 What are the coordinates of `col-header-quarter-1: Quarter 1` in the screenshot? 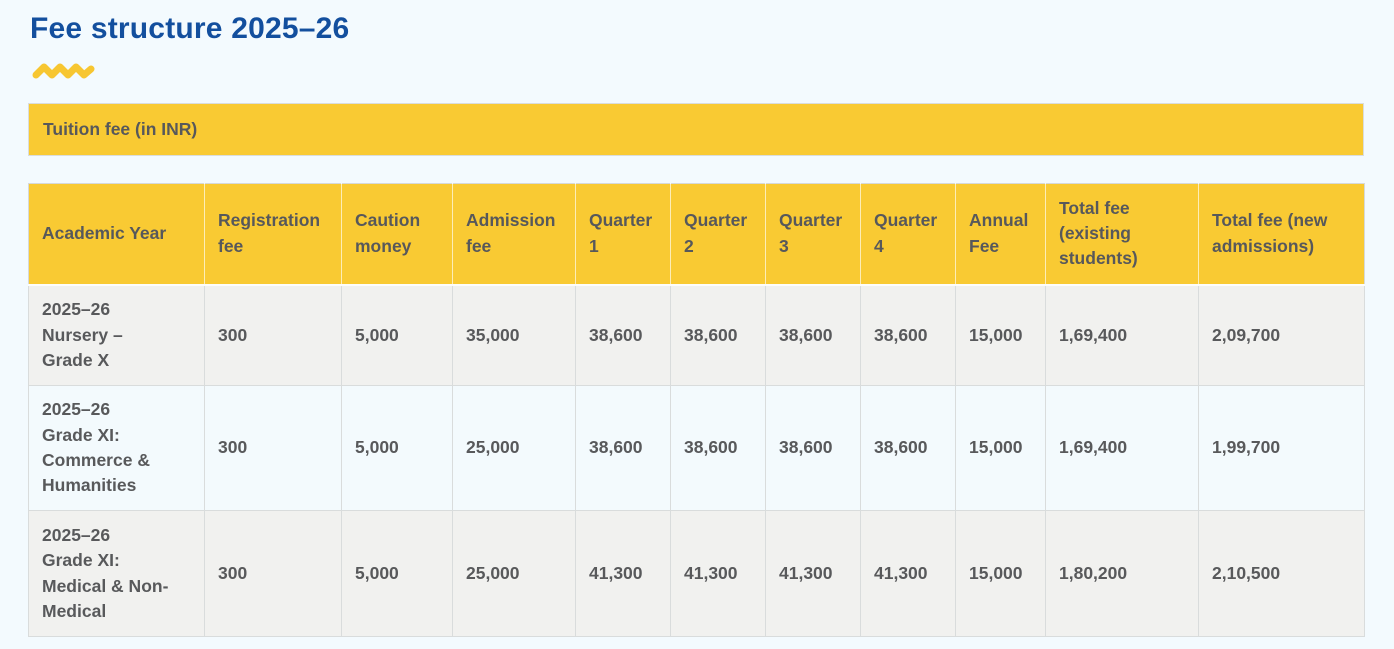 It's located at (623, 234).